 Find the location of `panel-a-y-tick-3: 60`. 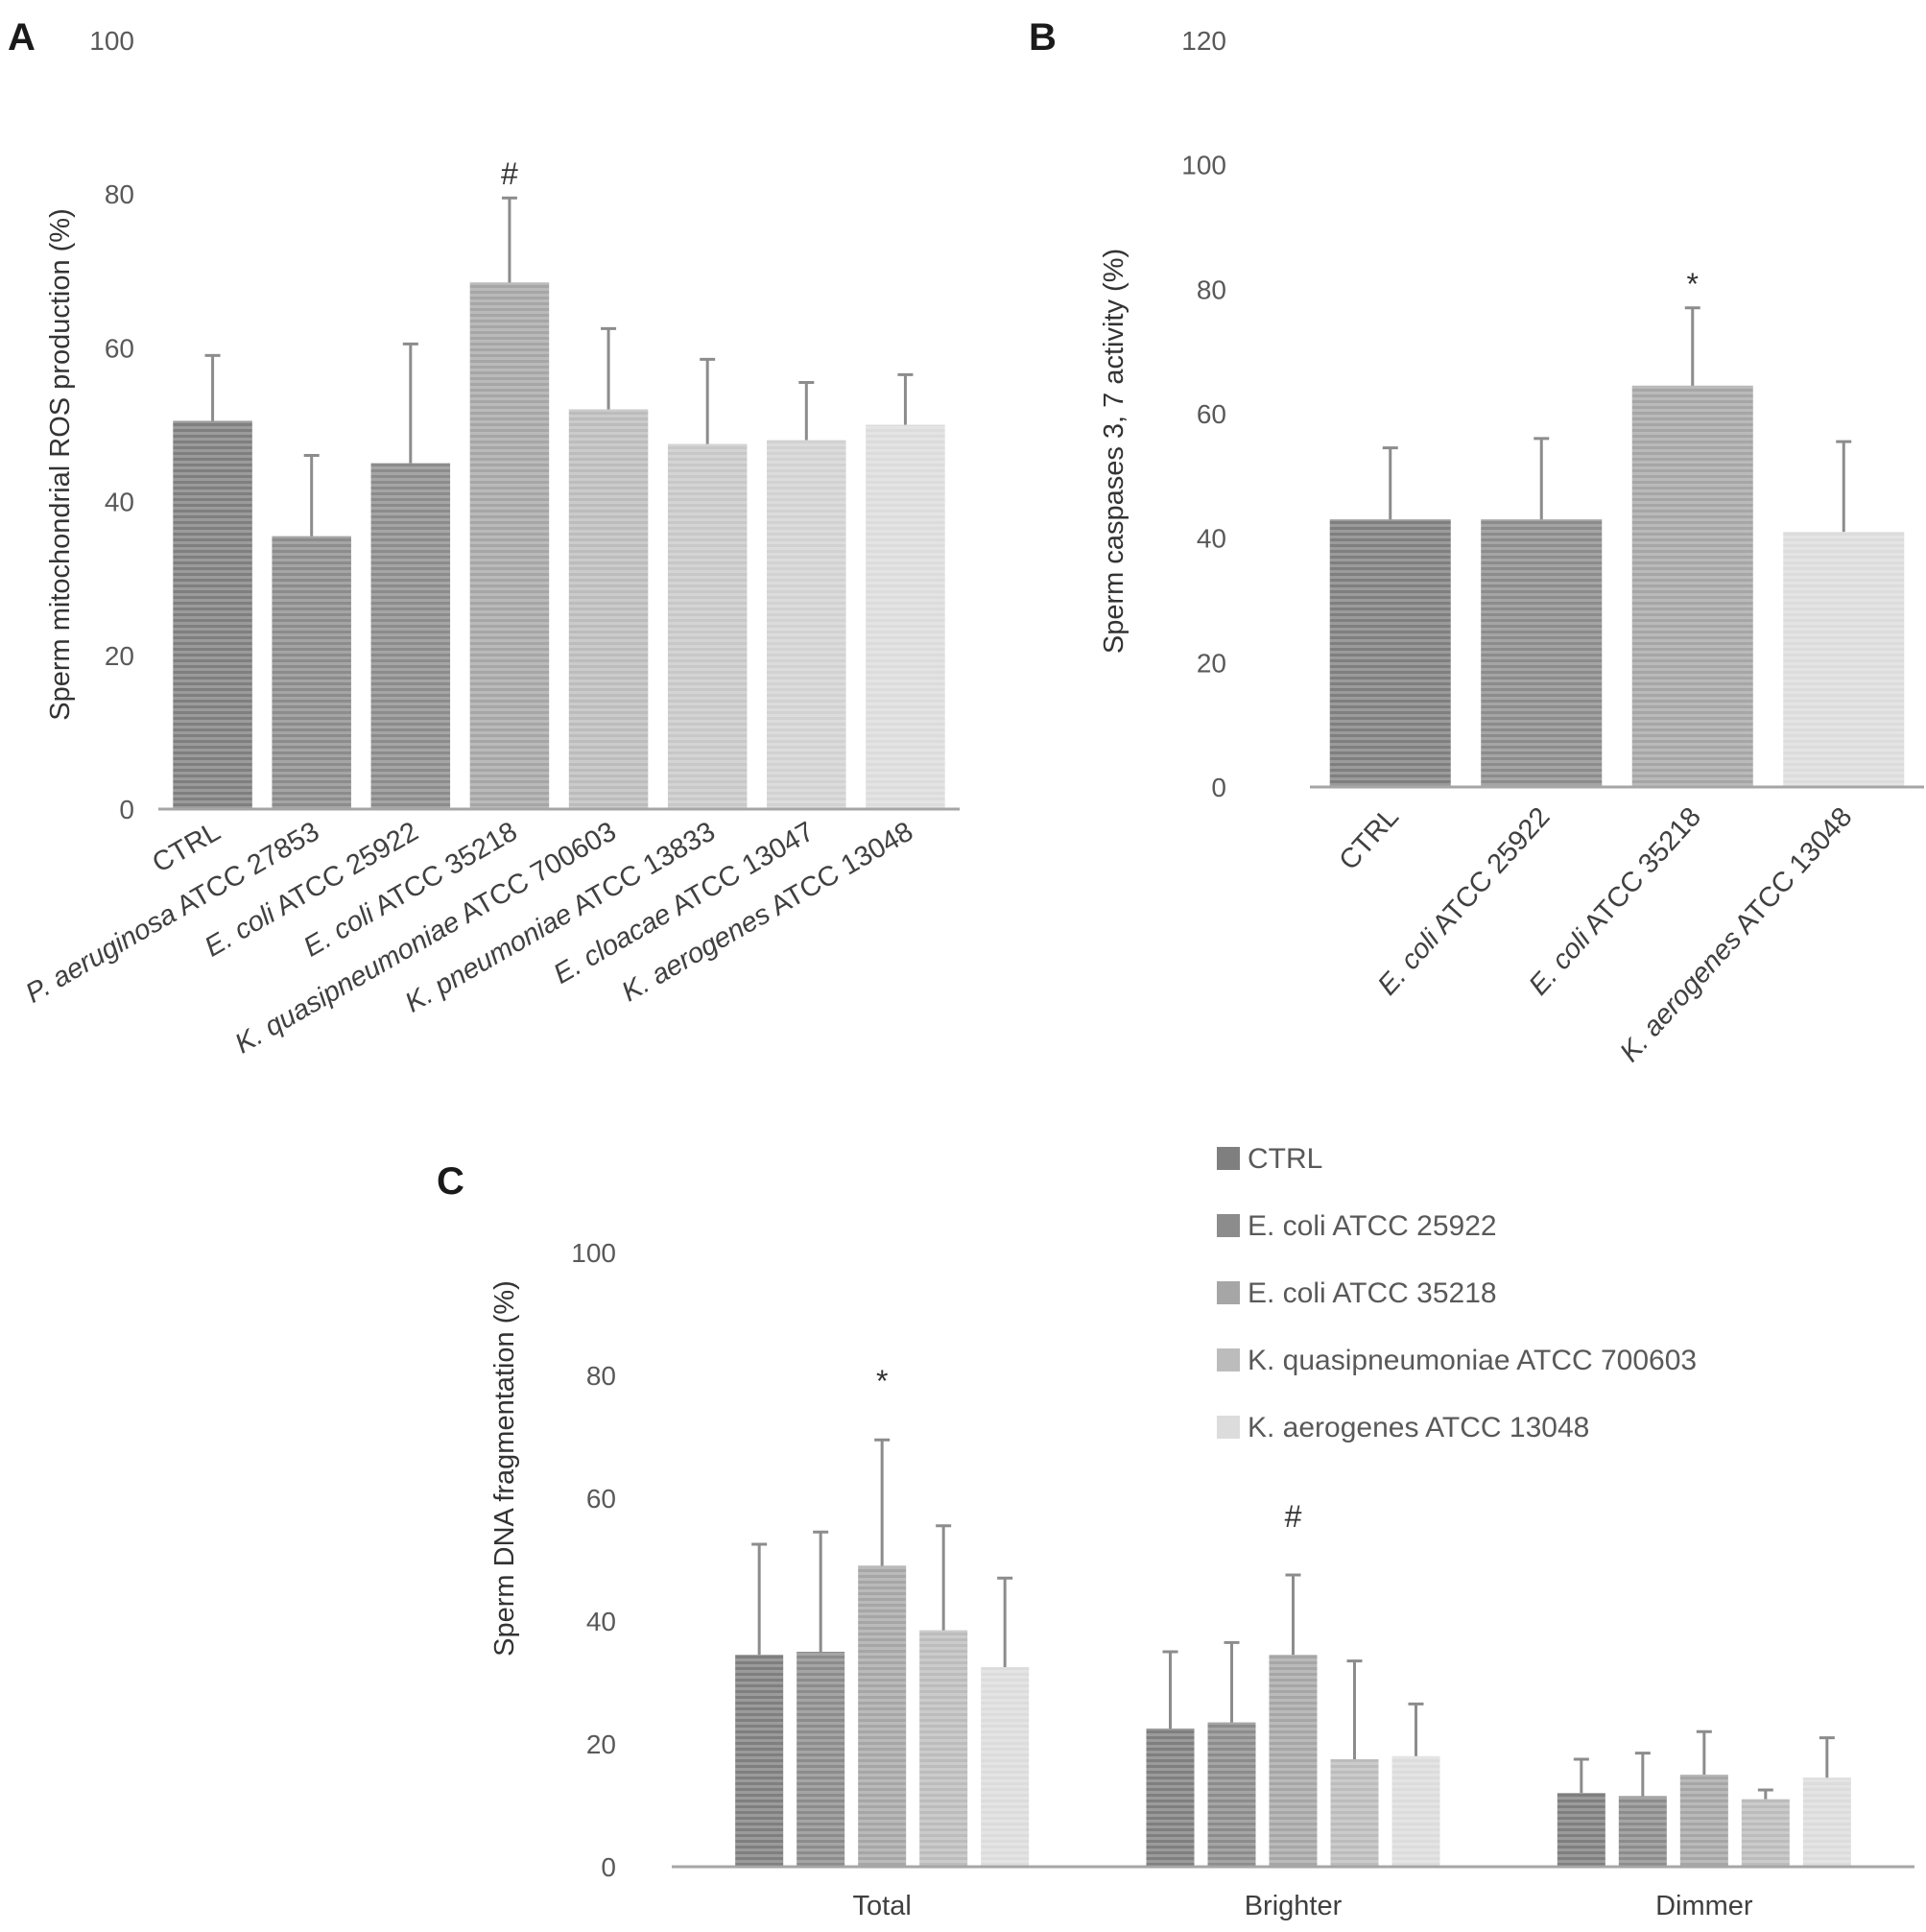

panel-a-y-tick-3: 60 is located at coordinates (119, 348).